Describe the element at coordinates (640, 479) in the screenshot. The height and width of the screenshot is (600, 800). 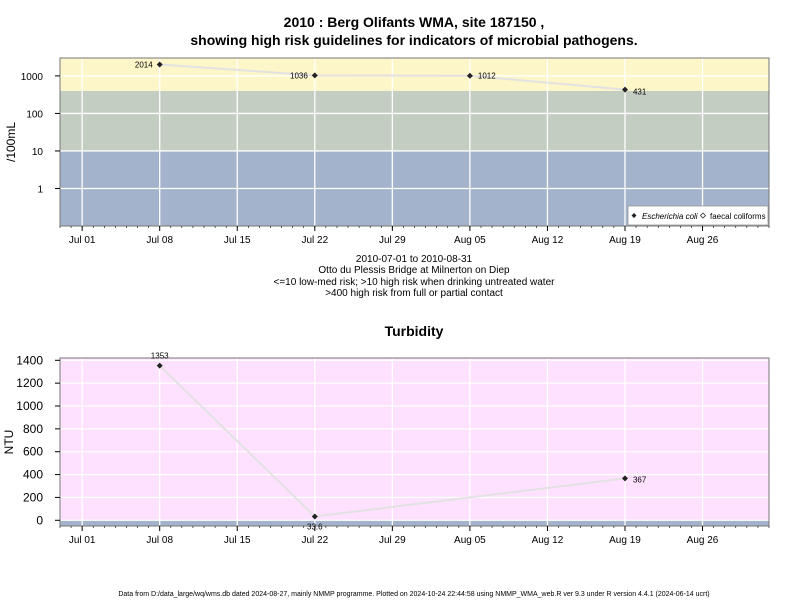
I see `data-label: 367` at that location.